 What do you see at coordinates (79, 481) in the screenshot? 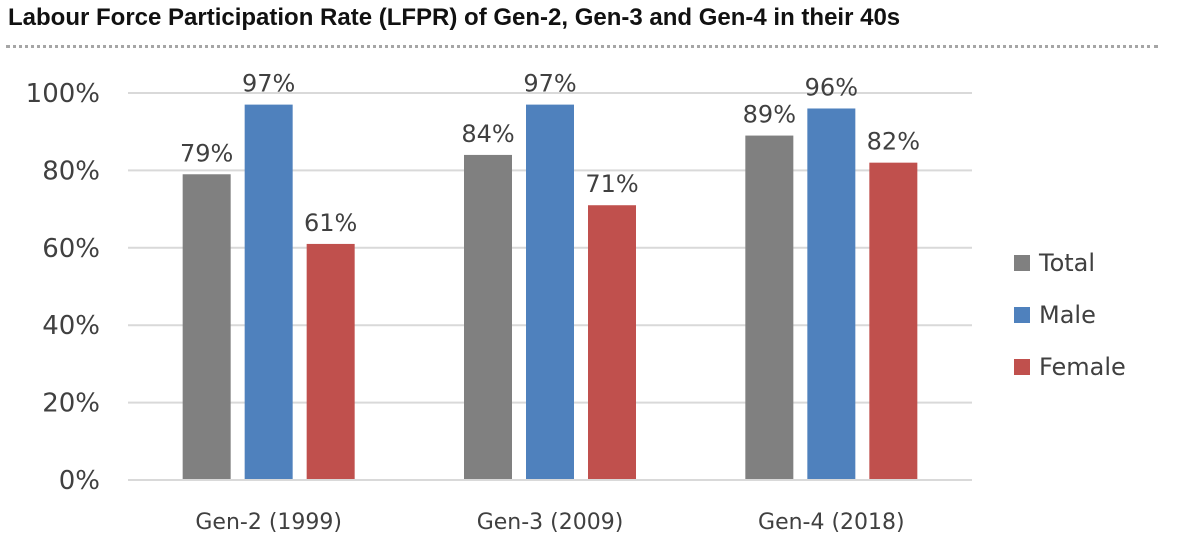
I see `y-tick-label: 0%` at bounding box center [79, 481].